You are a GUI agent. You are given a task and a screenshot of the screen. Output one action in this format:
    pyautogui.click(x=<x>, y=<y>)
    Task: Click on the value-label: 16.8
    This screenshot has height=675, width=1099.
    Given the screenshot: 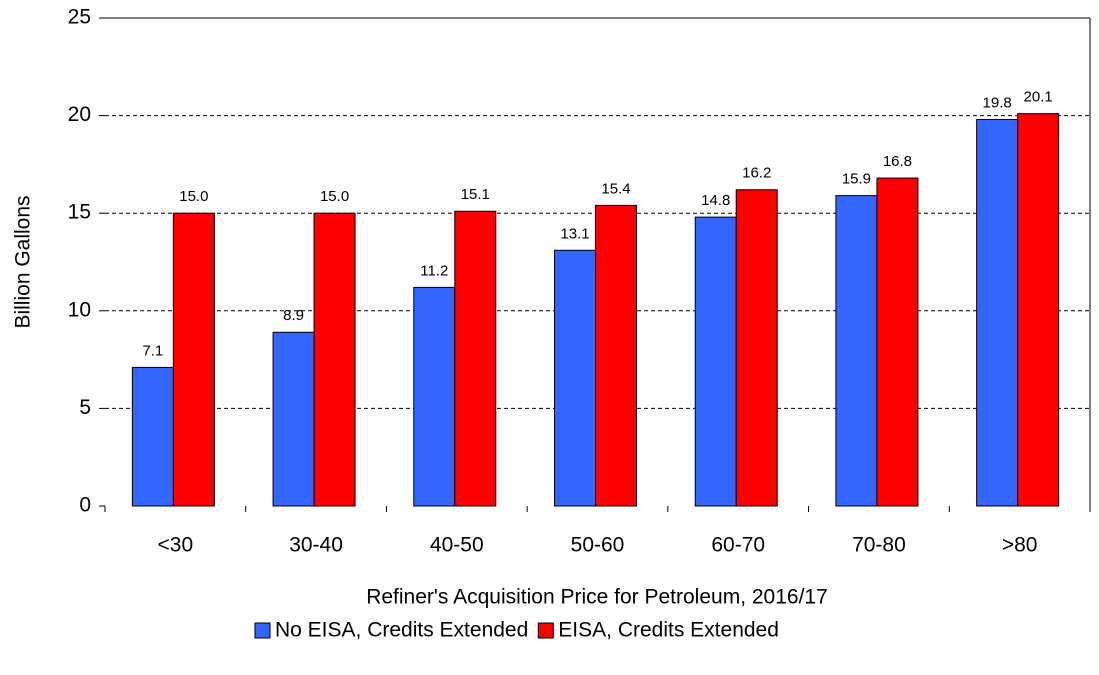 What is the action you would take?
    pyautogui.click(x=897, y=161)
    